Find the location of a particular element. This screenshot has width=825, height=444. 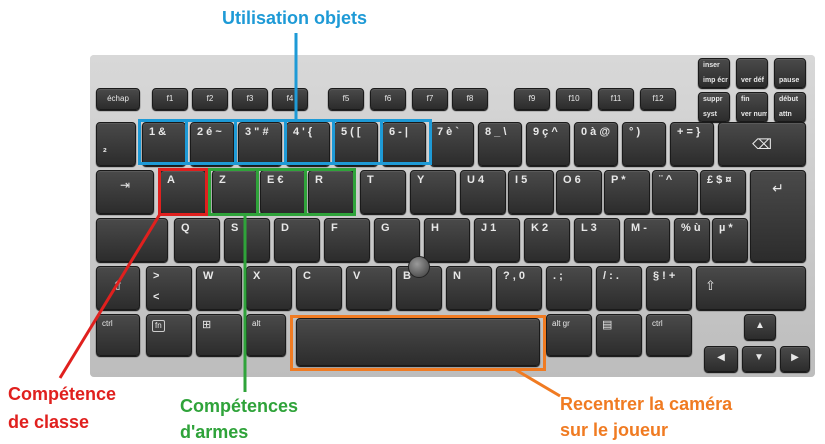

key-inser: inser imp écr is located at coordinates (714, 73).